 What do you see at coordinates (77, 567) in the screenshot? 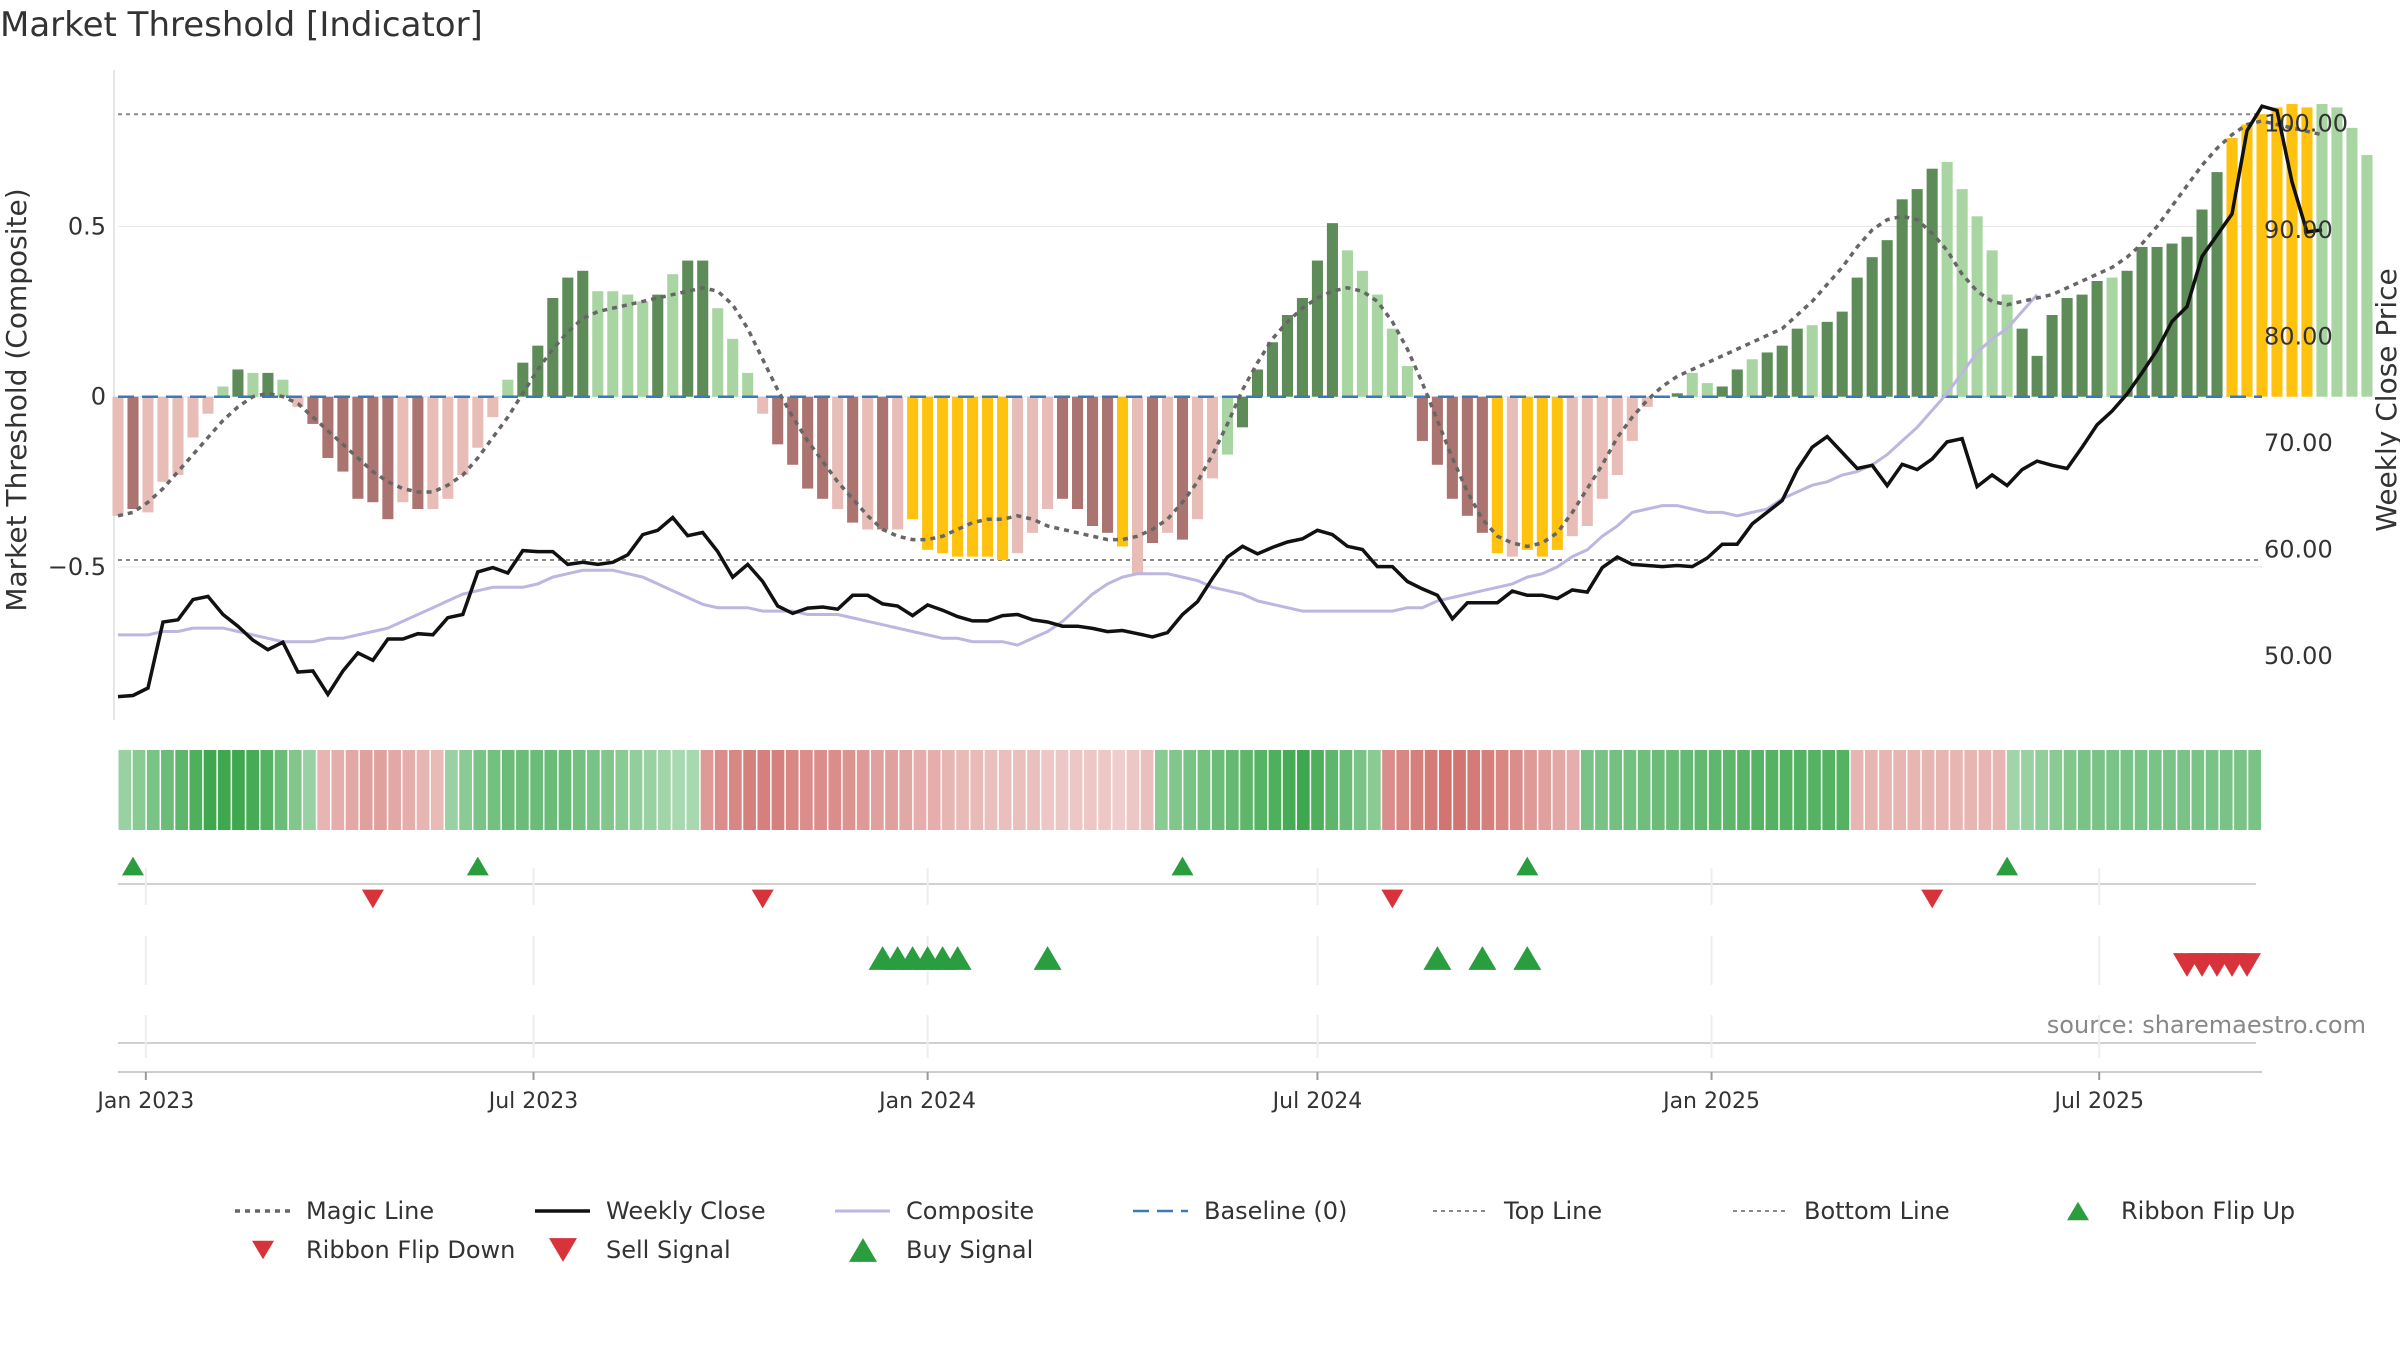
I see `left-tick-label: −0.5` at bounding box center [77, 567].